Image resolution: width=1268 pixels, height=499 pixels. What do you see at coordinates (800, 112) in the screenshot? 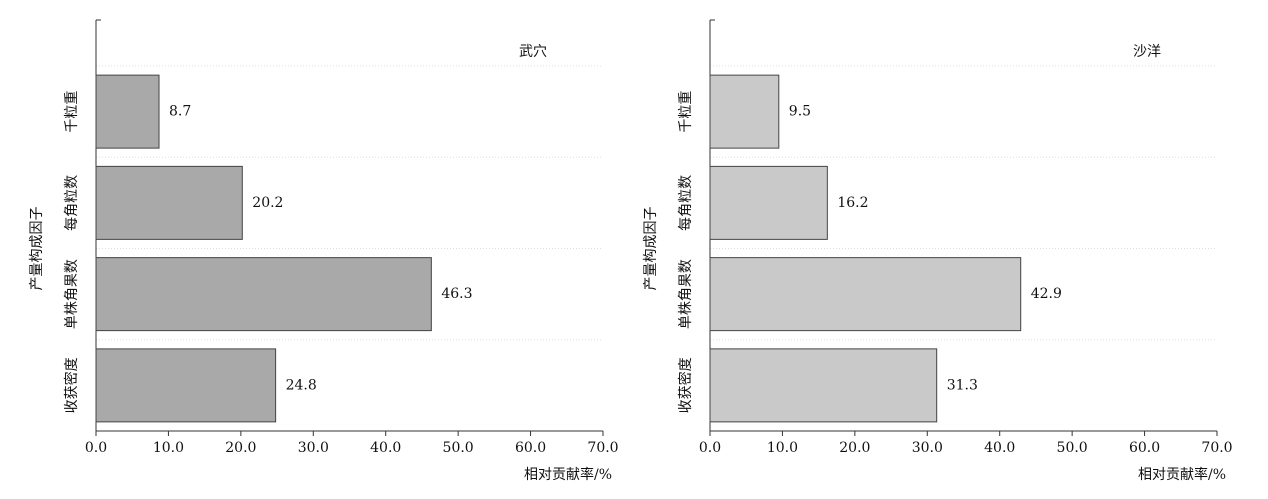
I see `value-label: 9.5` at bounding box center [800, 112].